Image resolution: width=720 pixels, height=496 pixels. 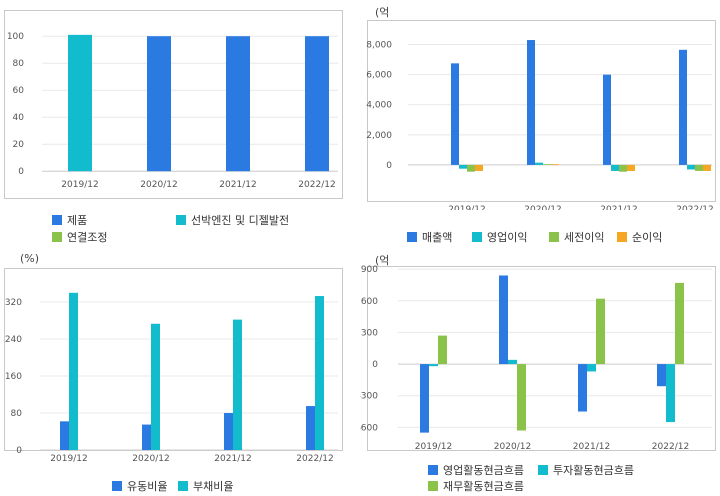 What do you see at coordinates (670, 393) in the screenshot?
I see `bar-cashflow-s1-c3` at bounding box center [670, 393].